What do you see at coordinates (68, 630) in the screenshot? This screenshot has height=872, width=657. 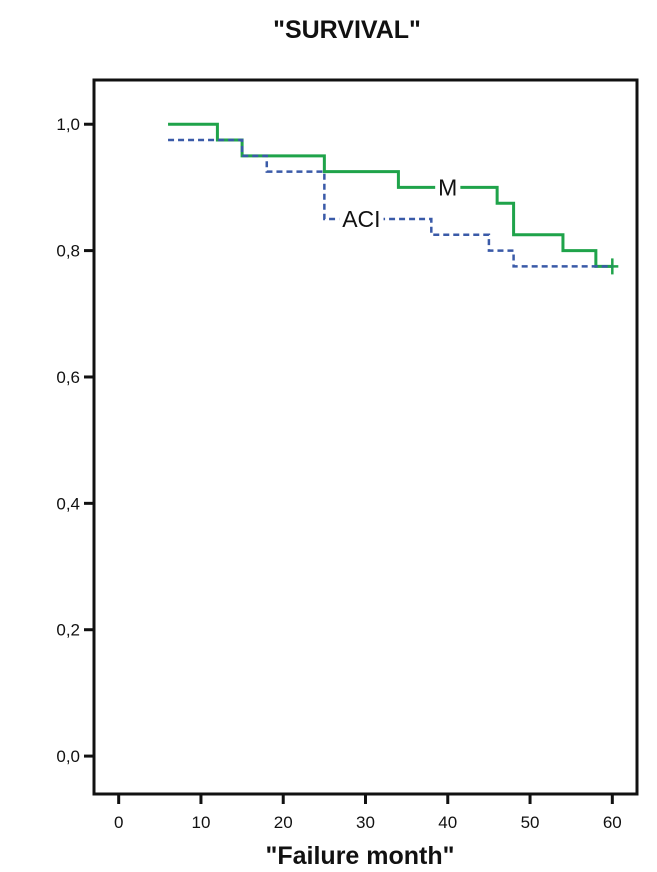 I see `y-tick-label: 0,2` at bounding box center [68, 630].